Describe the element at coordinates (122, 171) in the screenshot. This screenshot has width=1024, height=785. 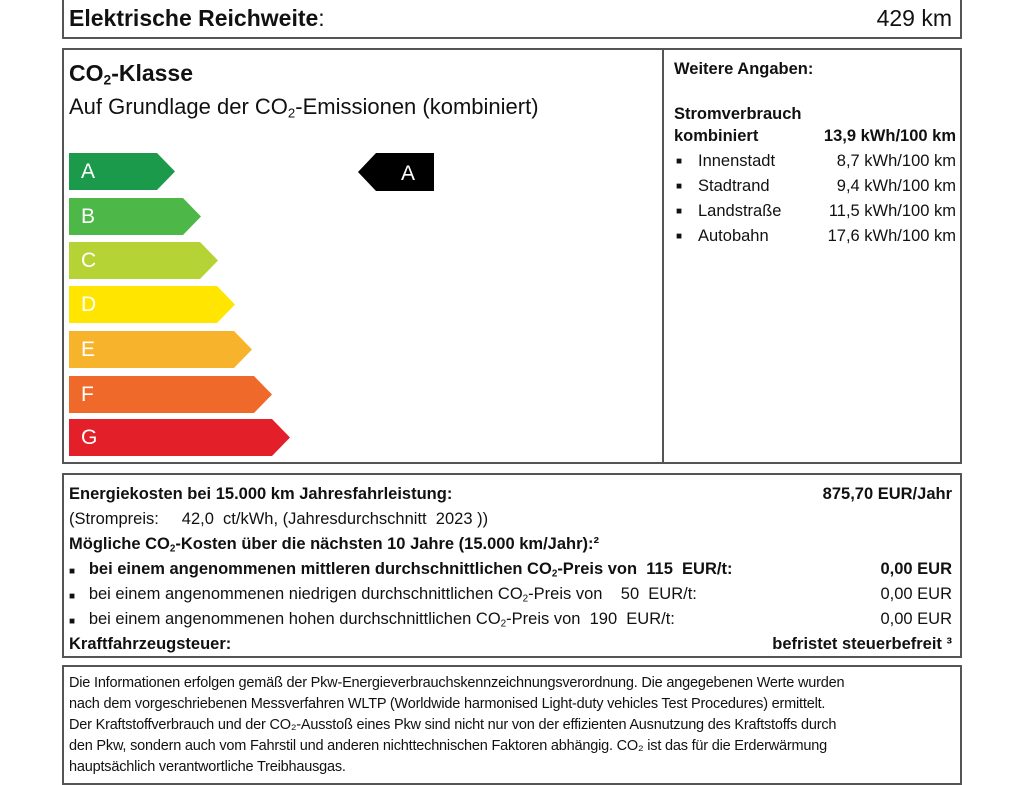
I see `efficiency-class-A: A` at that location.